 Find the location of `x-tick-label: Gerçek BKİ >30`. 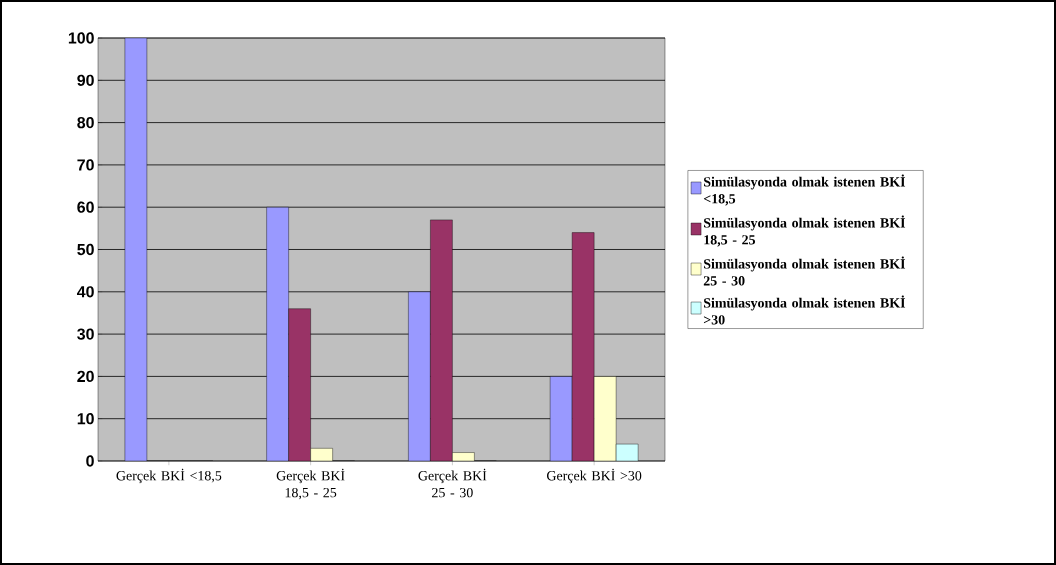

x-tick-label: Gerçek BKİ >30 is located at coordinates (594, 476).